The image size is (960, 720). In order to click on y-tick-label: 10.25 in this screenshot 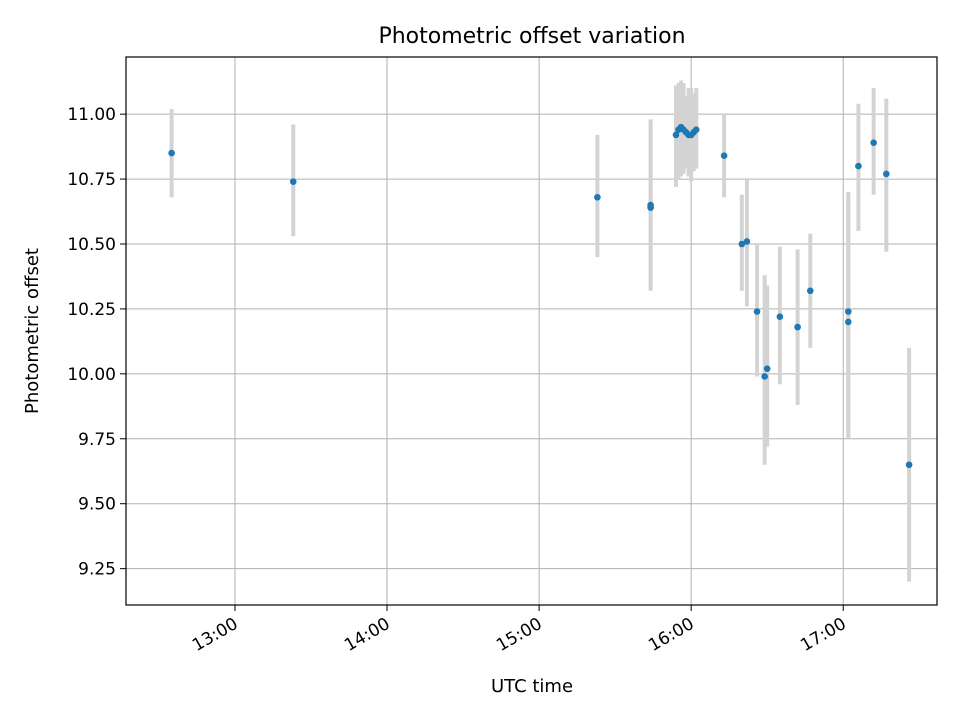, I will do `click(91, 310)`.